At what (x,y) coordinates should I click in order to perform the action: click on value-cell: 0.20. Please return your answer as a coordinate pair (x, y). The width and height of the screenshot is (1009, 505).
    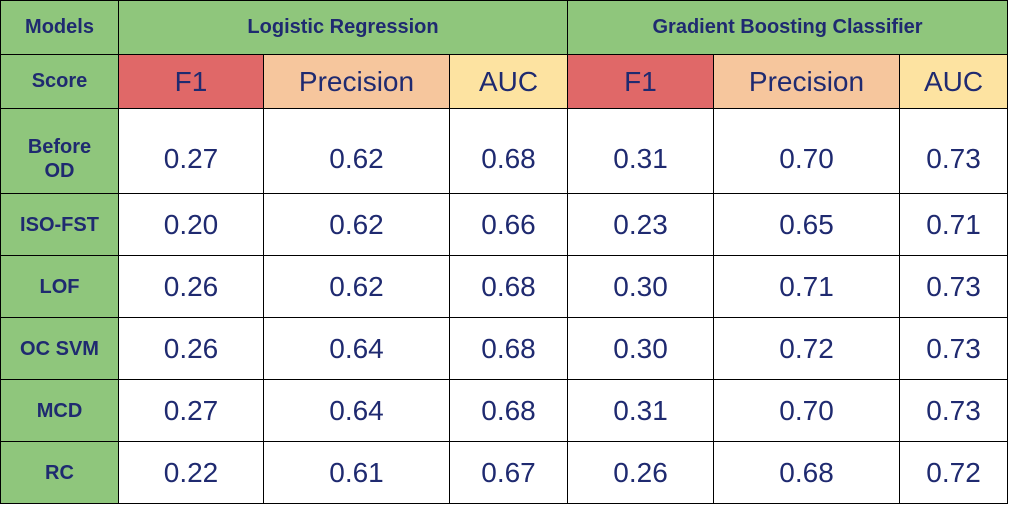
    Looking at the image, I should click on (191, 224).